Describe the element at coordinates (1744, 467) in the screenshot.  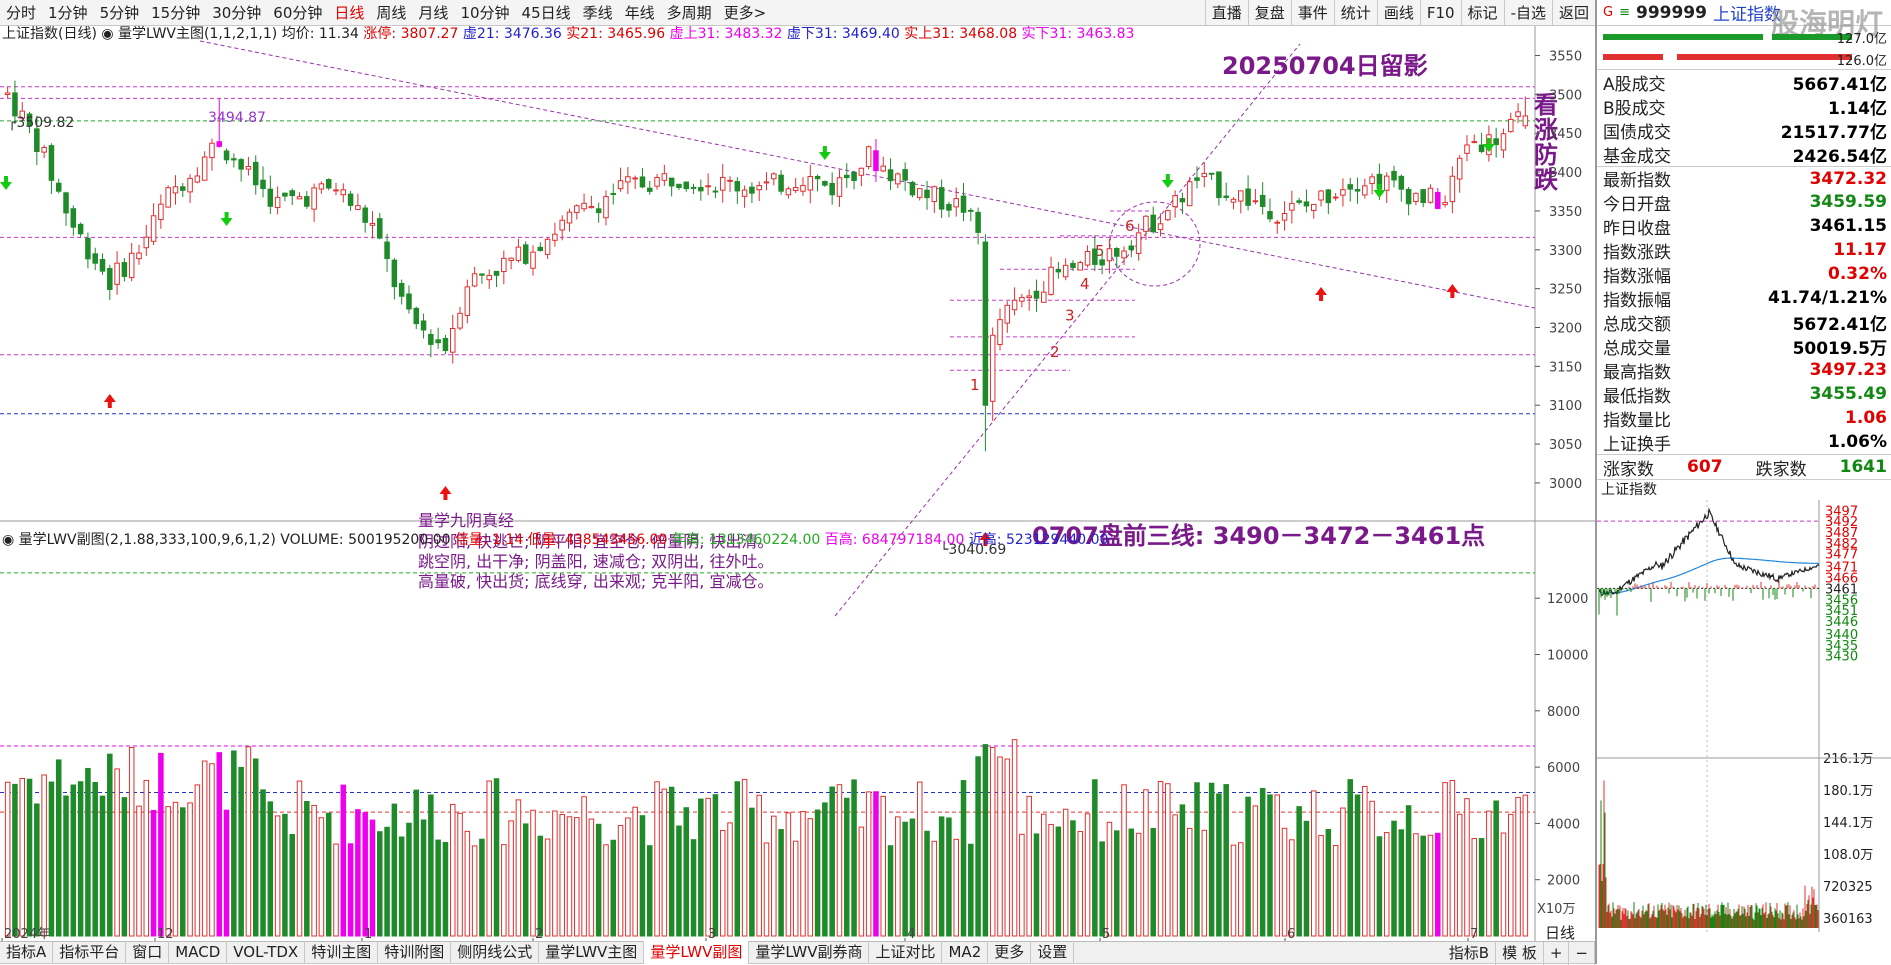
I see `breadth-row: 涨家数 607 跌家数 1641` at that location.